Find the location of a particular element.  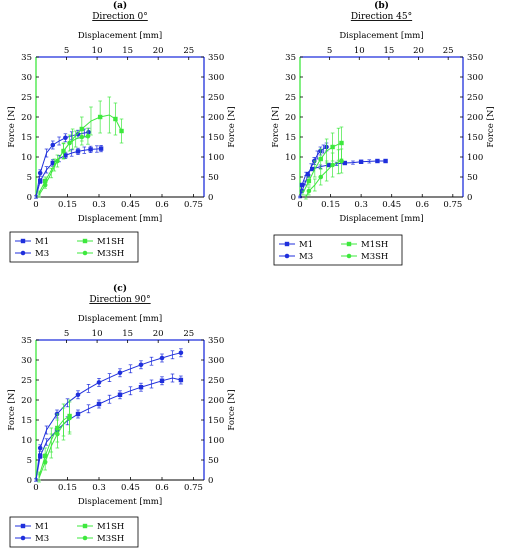

panel-letter: (a) is located at coordinates (120, 5).